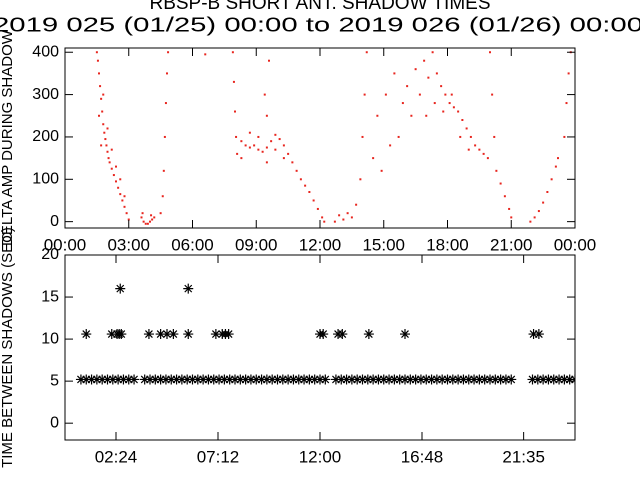  Describe the element at coordinates (50, 254) in the screenshot. I see `y-tick-label: 20` at that location.